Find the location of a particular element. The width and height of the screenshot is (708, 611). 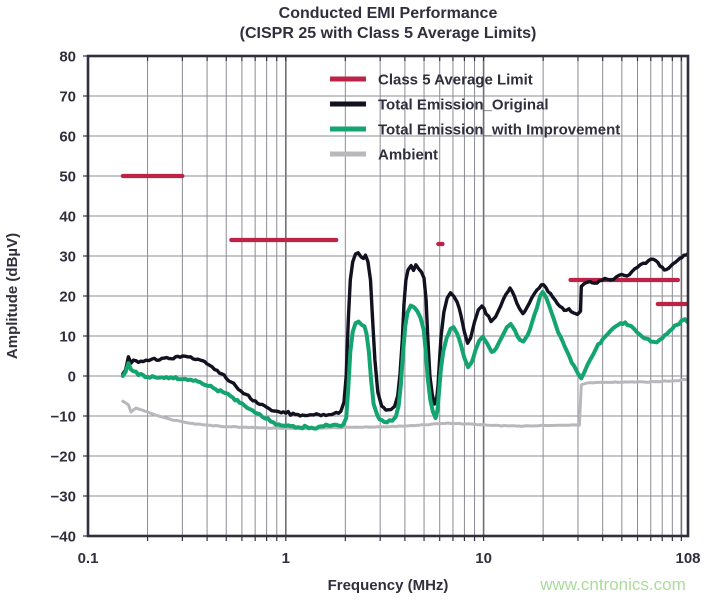

x-tick-labels: 0.1 1 10 108 is located at coordinates (389, 558).